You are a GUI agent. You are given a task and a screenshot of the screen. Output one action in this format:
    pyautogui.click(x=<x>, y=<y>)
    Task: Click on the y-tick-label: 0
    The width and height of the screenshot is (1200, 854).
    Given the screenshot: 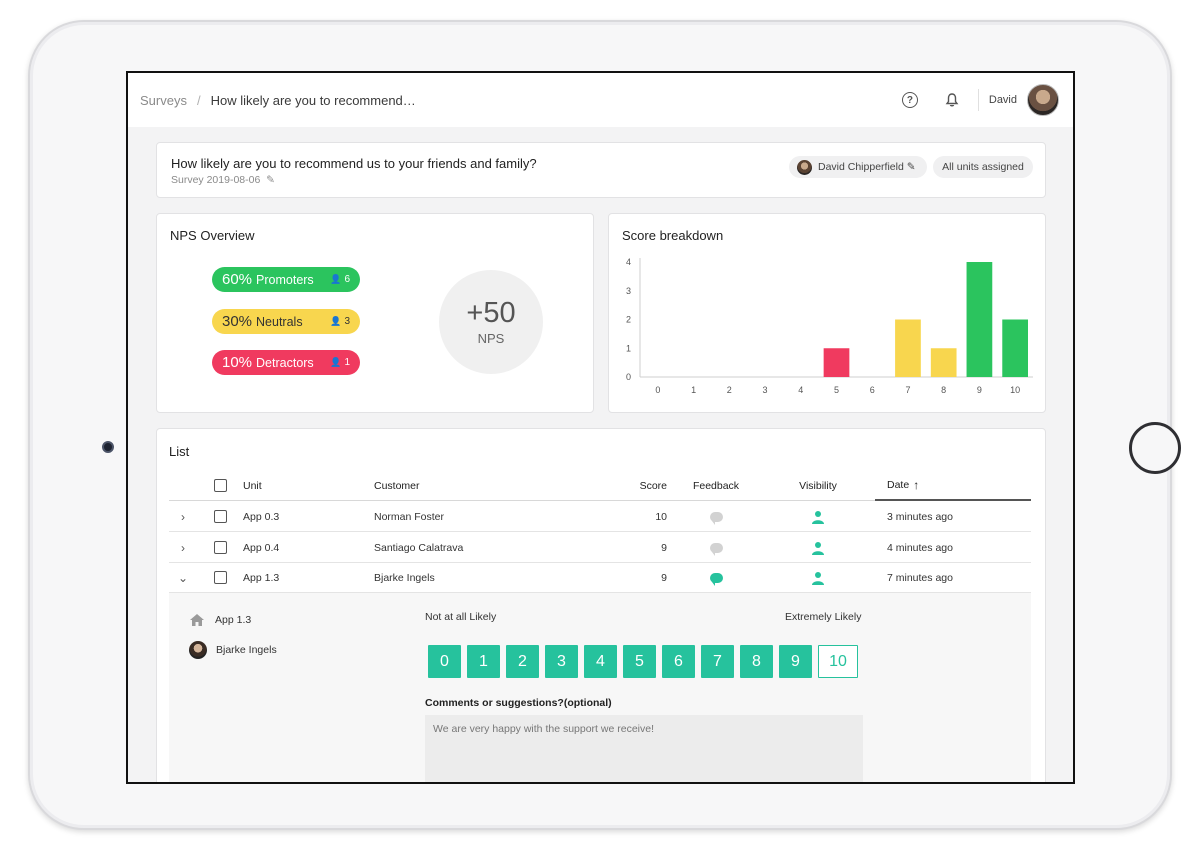 What is the action you would take?
    pyautogui.click(x=628, y=377)
    